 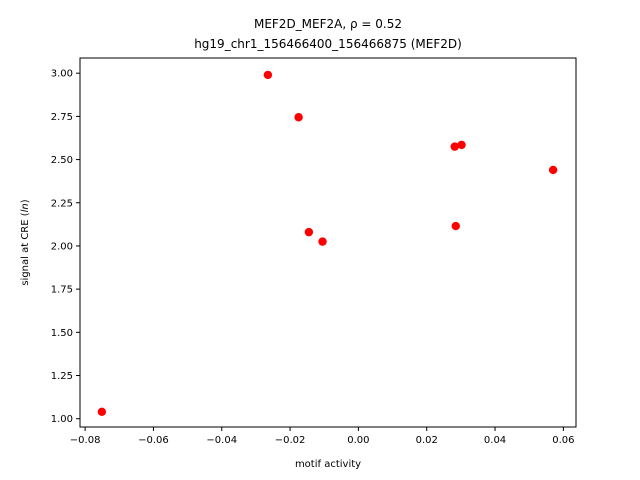 What do you see at coordinates (25, 207) in the screenshot?
I see `y-axis-label-italic: ln` at bounding box center [25, 207].